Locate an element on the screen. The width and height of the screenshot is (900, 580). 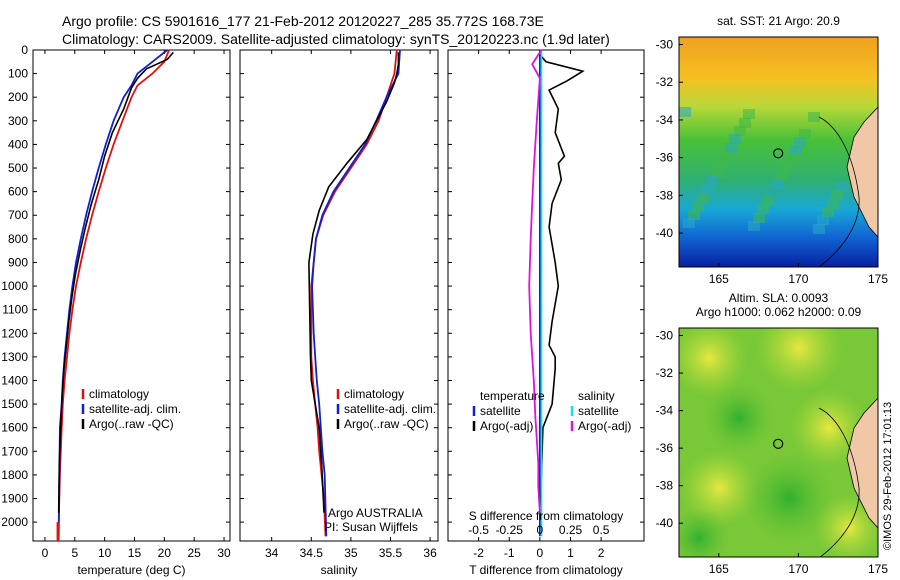
series-line-T_argo is located at coordinates (562, 283).